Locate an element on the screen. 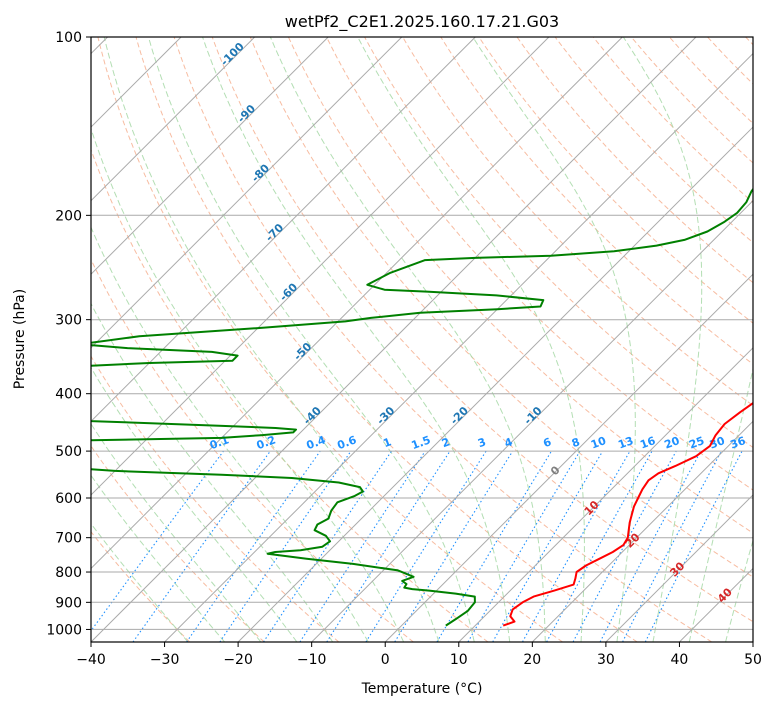 The width and height of the screenshot is (775, 708). moist-adiabat-label: 0 is located at coordinates (555, 470).